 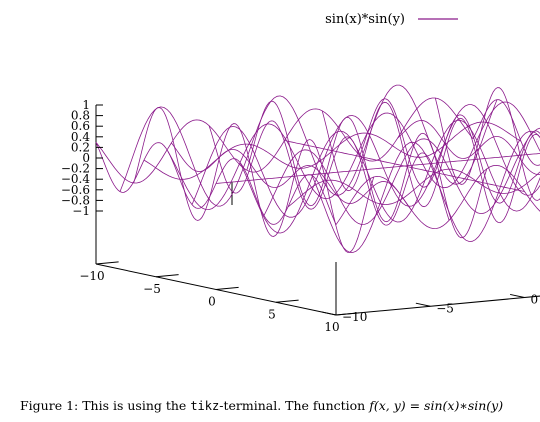 What do you see at coordinates (80, 147) in the screenshot?
I see `z-tick-label: 0.2` at bounding box center [80, 147].